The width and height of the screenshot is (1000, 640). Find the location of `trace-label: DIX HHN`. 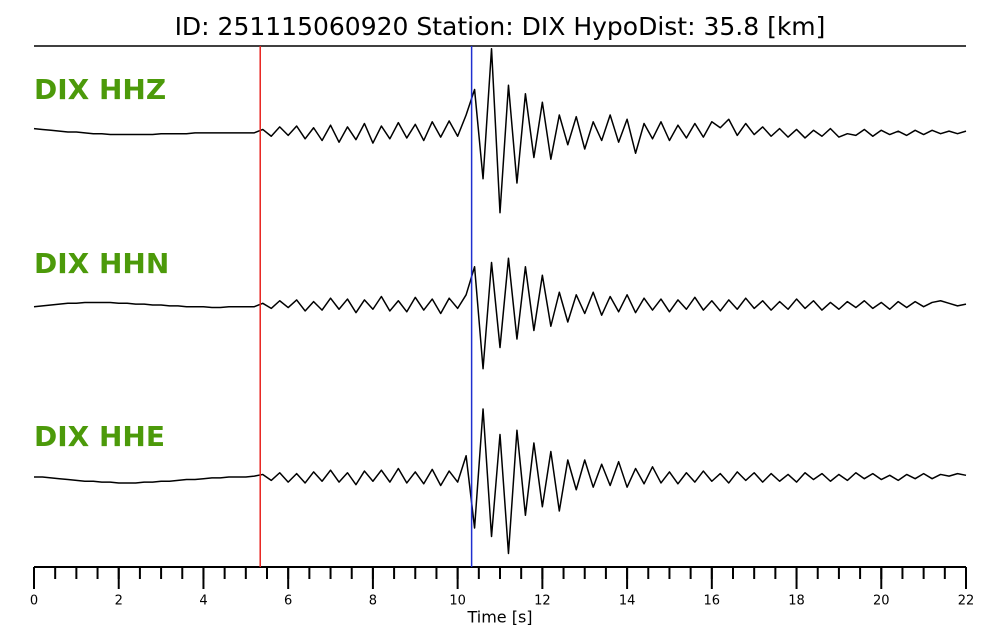

trace-label: DIX HHN is located at coordinates (101, 263).